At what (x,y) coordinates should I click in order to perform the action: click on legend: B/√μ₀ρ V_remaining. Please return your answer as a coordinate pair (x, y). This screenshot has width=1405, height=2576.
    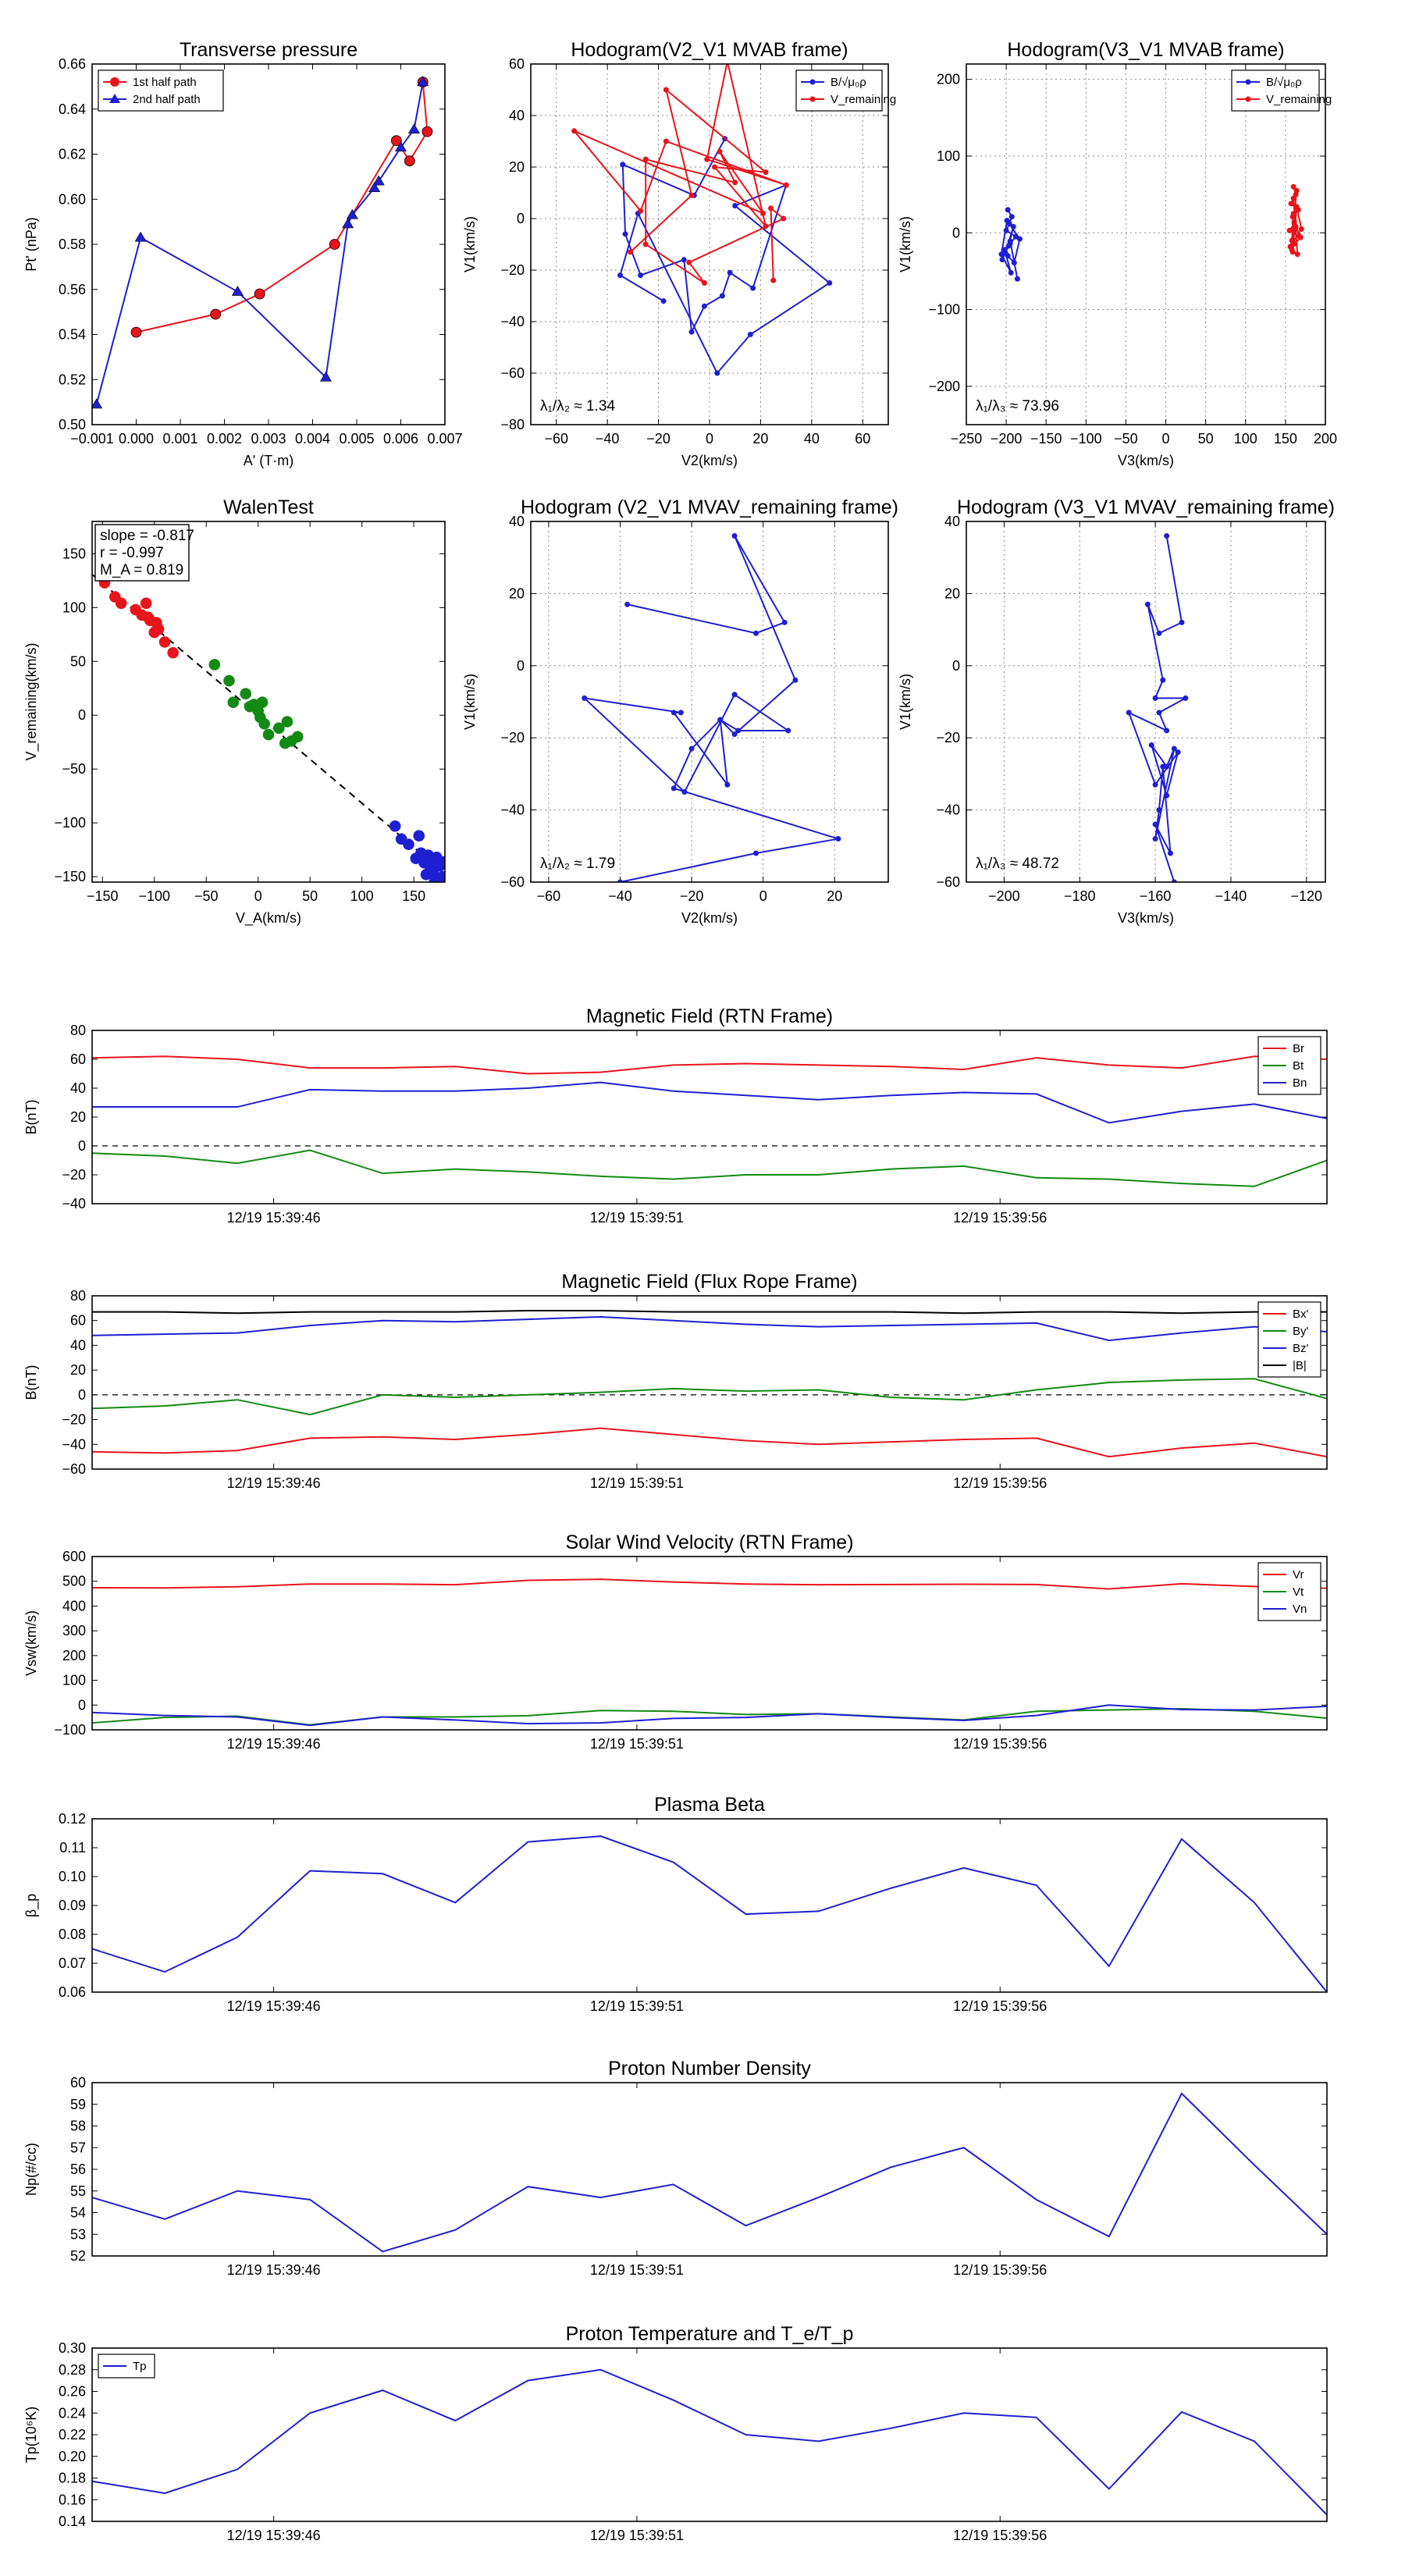
    Looking at the image, I should click on (845, 90).